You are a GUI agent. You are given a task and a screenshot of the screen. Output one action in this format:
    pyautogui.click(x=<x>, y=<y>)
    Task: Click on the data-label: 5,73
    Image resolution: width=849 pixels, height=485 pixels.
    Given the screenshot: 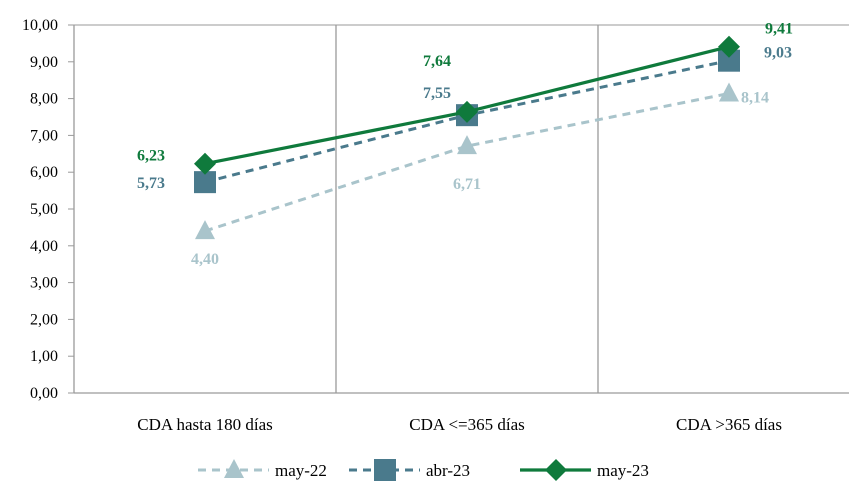 What is the action you would take?
    pyautogui.click(x=151, y=183)
    